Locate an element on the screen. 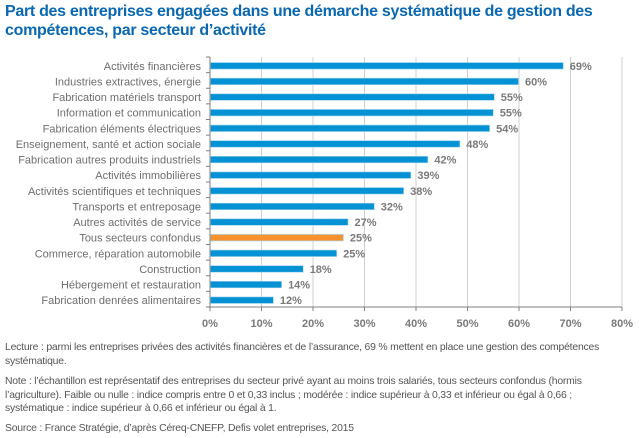 Image resolution: width=639 pixels, height=438 pixels. category-label: Fabrication matériels transport is located at coordinates (126, 98).